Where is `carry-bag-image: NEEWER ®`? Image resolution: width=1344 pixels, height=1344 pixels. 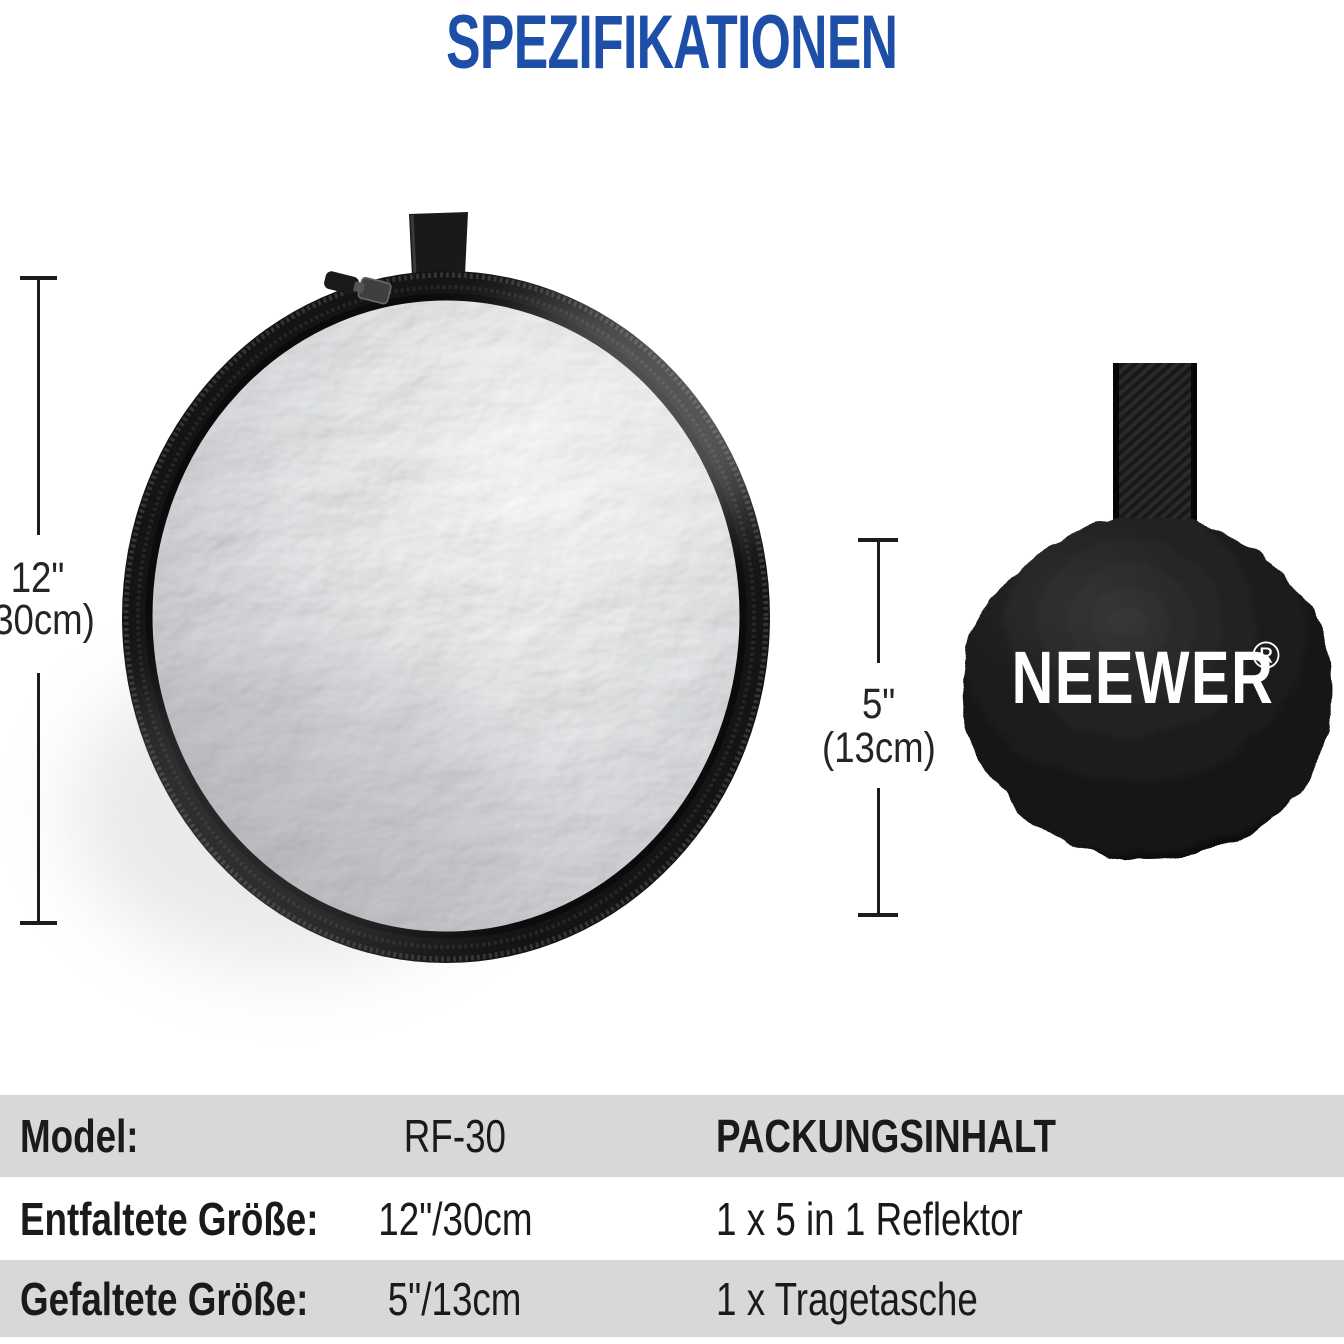
carry-bag-image: NEEWER ® is located at coordinates (1149, 611).